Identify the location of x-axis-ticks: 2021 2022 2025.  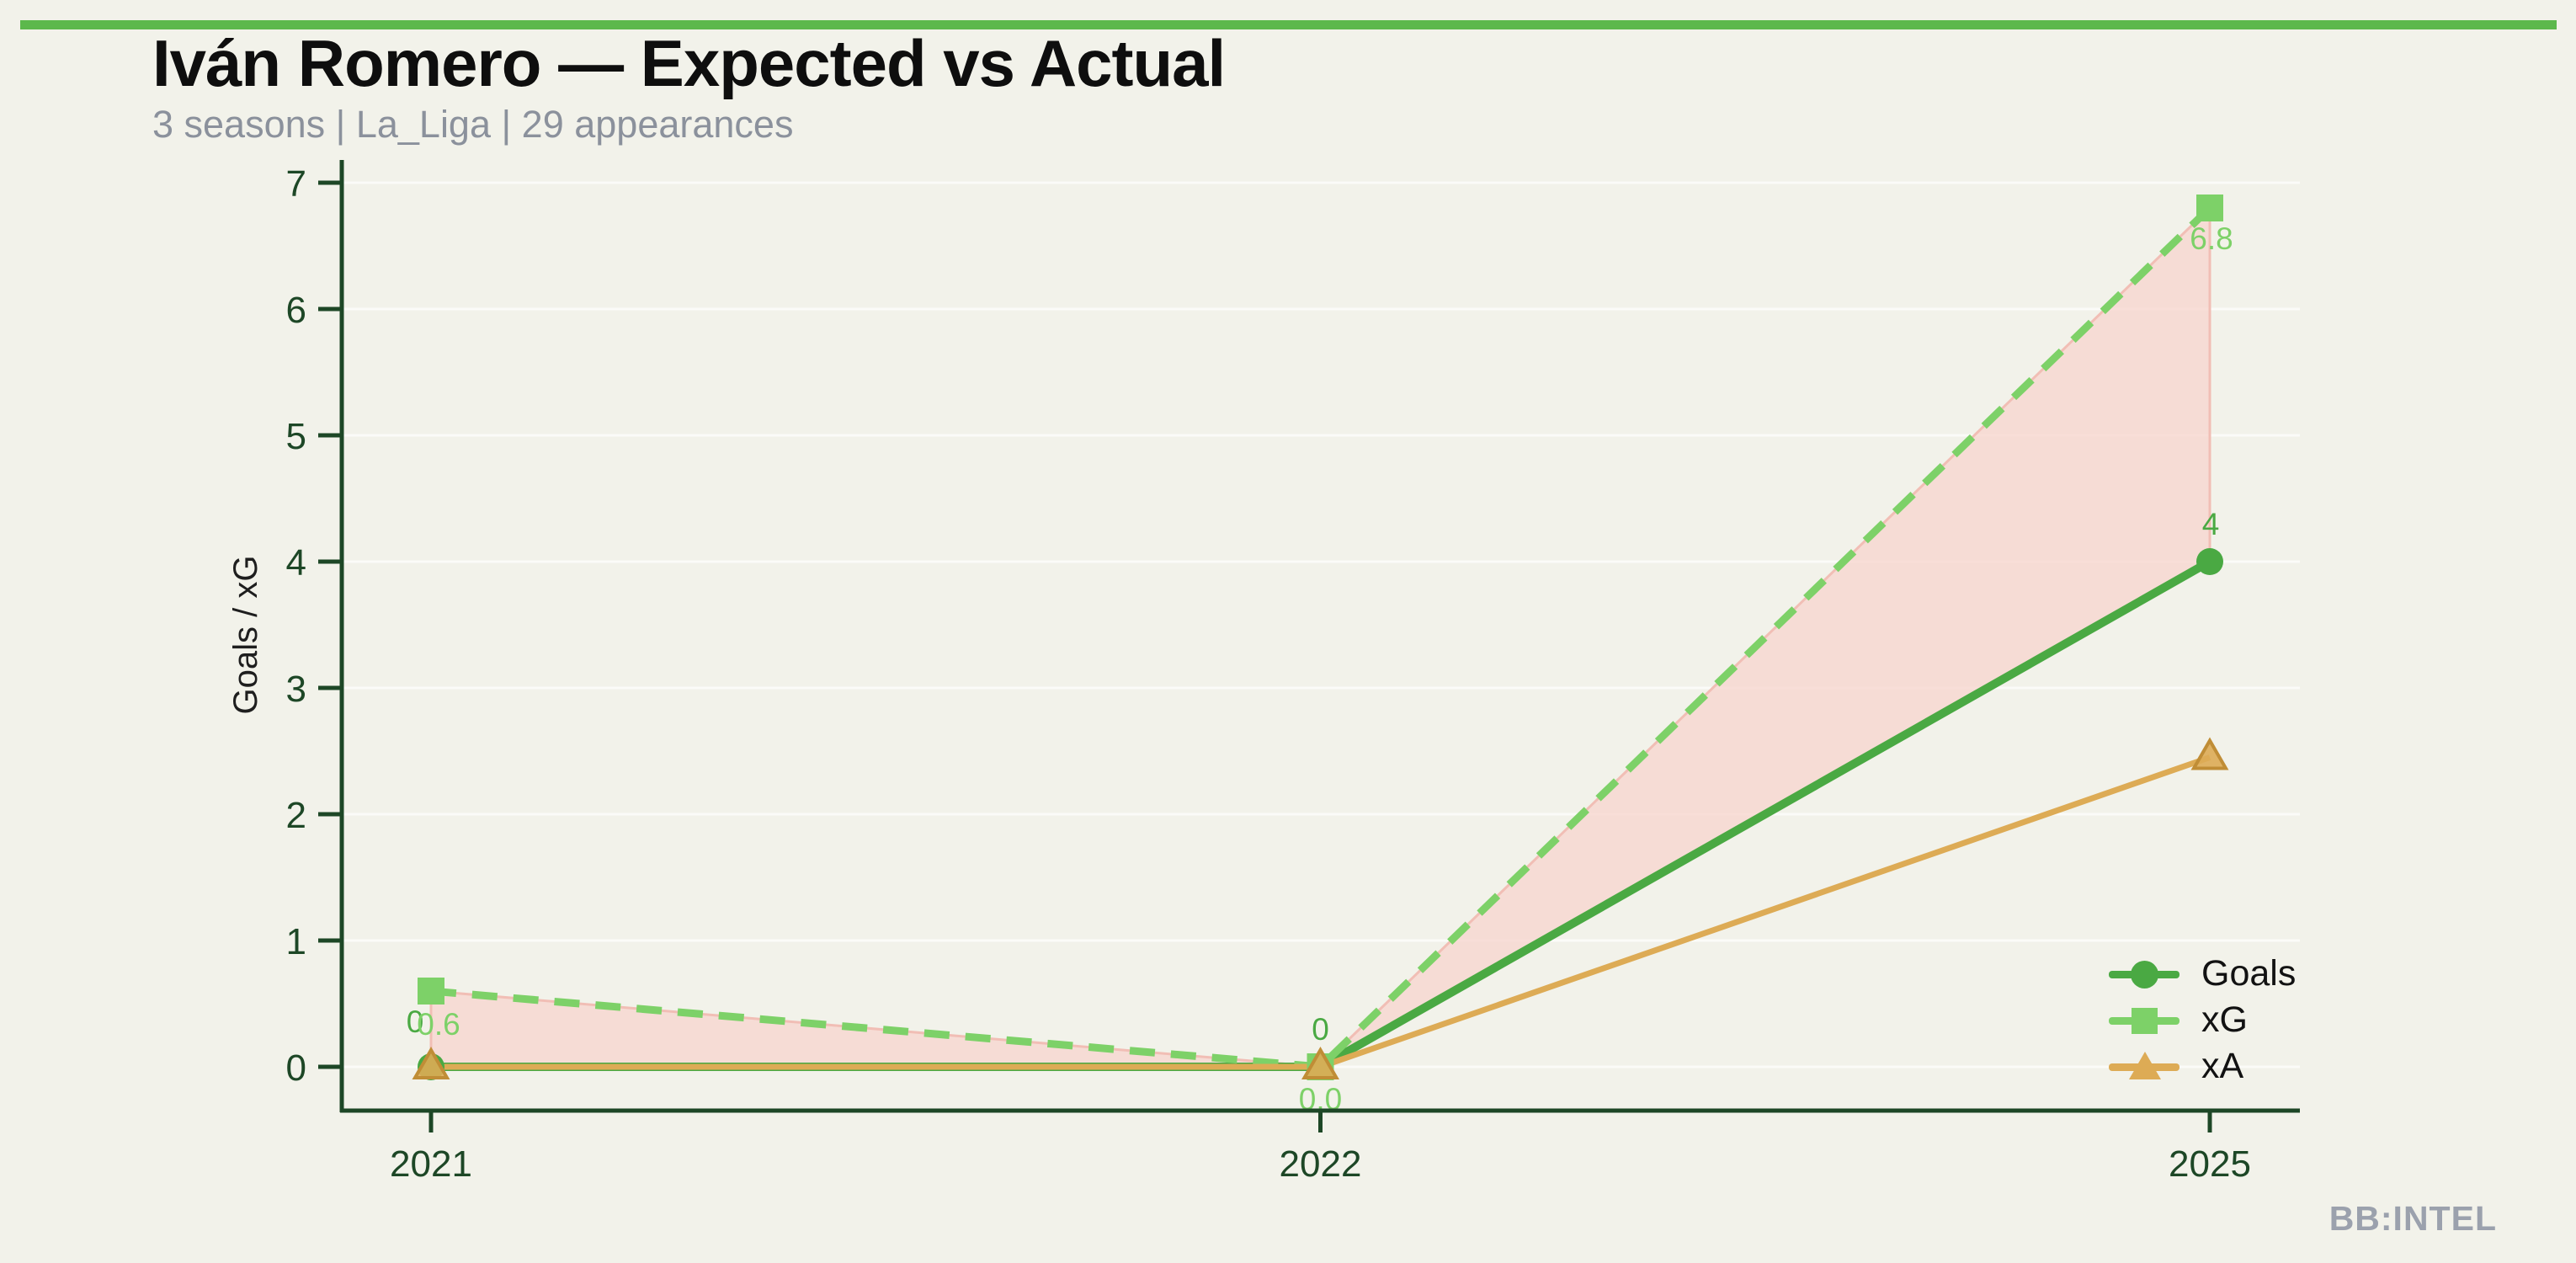
(1321, 1148).